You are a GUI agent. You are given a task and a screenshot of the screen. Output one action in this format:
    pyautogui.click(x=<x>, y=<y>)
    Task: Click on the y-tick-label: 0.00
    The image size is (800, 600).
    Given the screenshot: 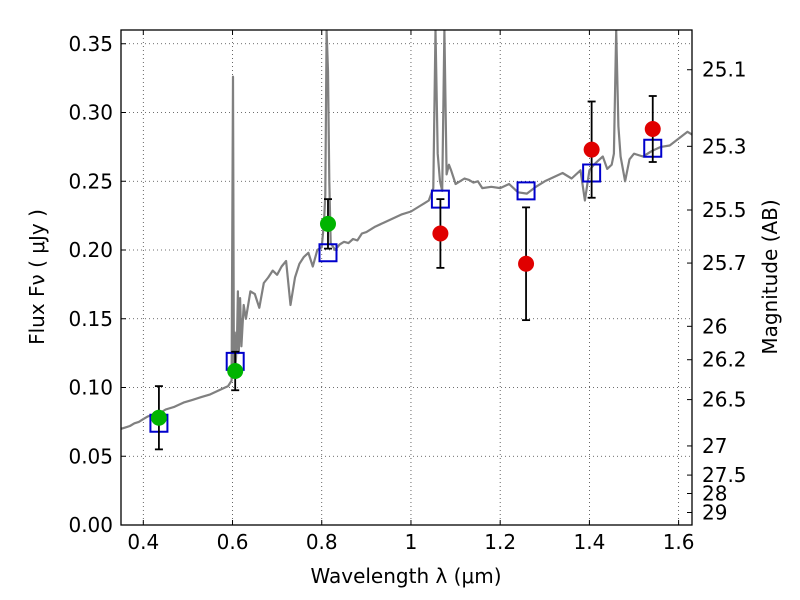 What is the action you would take?
    pyautogui.click(x=90, y=525)
    